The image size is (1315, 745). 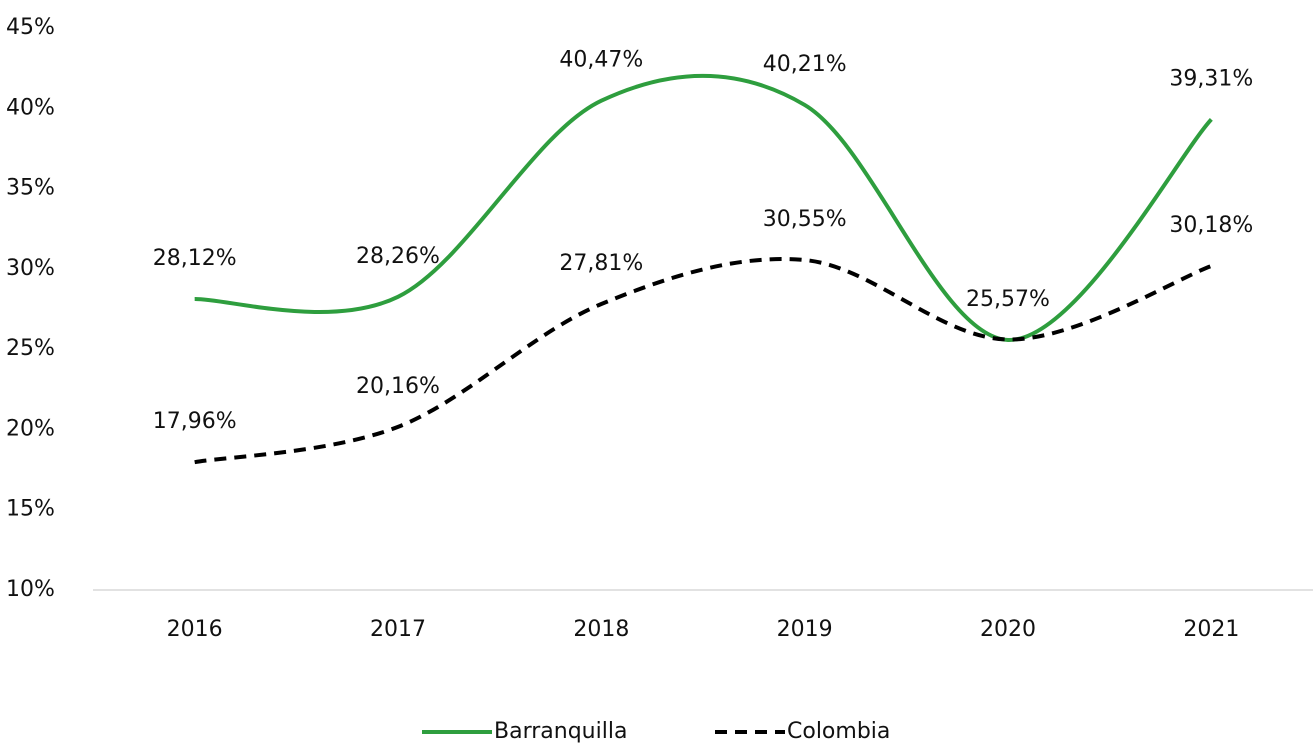 What do you see at coordinates (601, 263) in the screenshot?
I see `data-label: 27,81%` at bounding box center [601, 263].